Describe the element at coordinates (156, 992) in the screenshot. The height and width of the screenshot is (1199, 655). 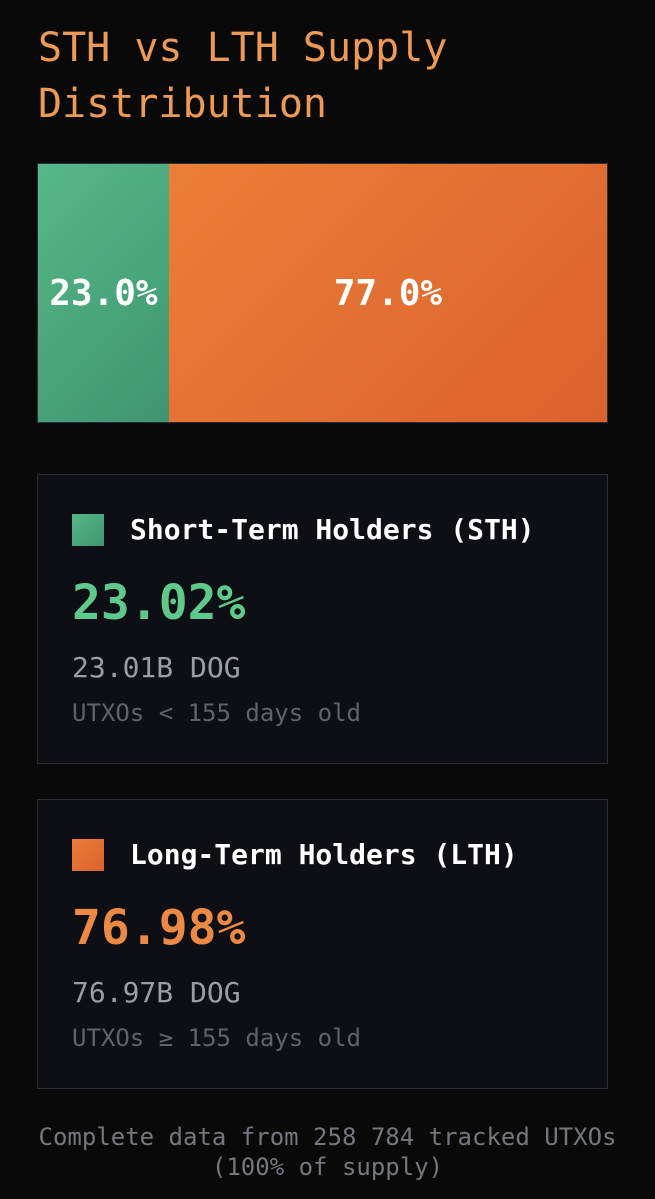
I see `lth-amount: 76.97B DOG` at that location.